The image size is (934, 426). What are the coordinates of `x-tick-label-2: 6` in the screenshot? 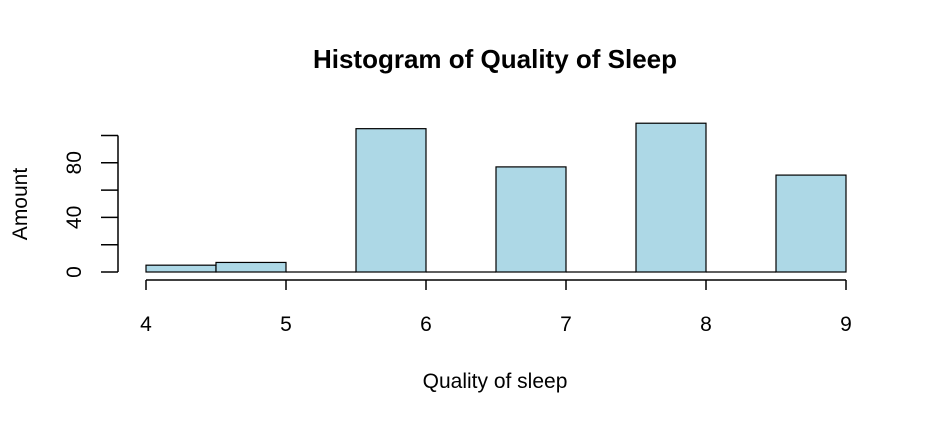 It's located at (426, 324).